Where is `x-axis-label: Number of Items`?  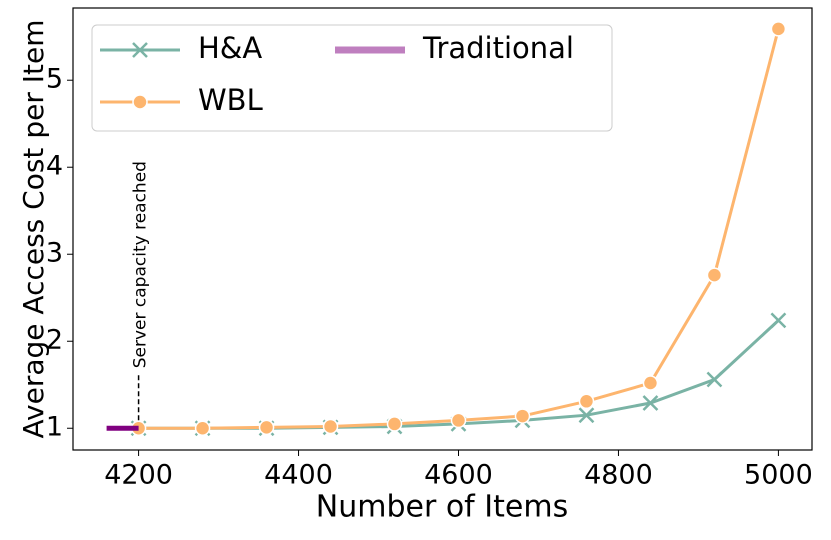 x-axis-label: Number of Items is located at coordinates (442, 507).